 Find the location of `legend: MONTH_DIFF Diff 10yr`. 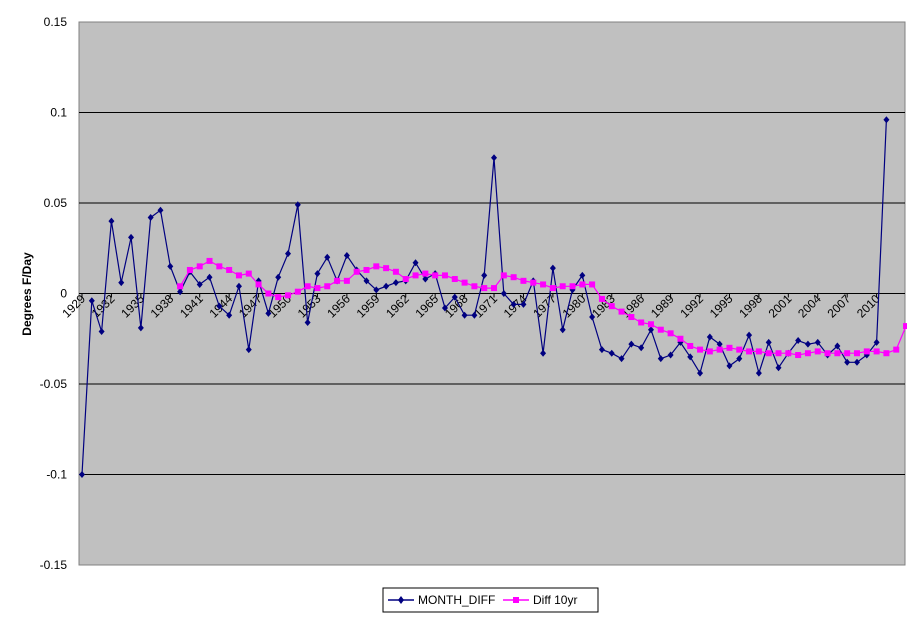

legend: MONTH_DIFF Diff 10yr is located at coordinates (490, 600).